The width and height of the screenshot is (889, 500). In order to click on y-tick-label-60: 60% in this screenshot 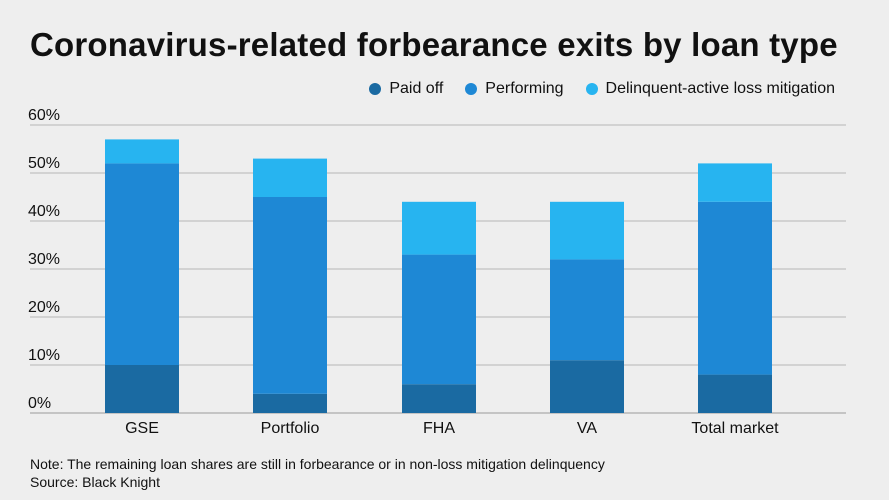, I will do `click(44, 115)`.